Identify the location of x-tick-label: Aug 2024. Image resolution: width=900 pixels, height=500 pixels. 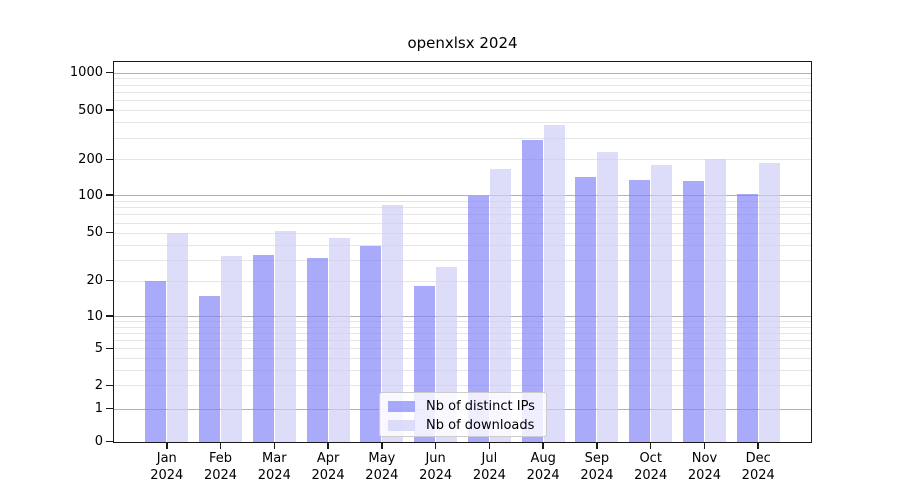
(543, 467).